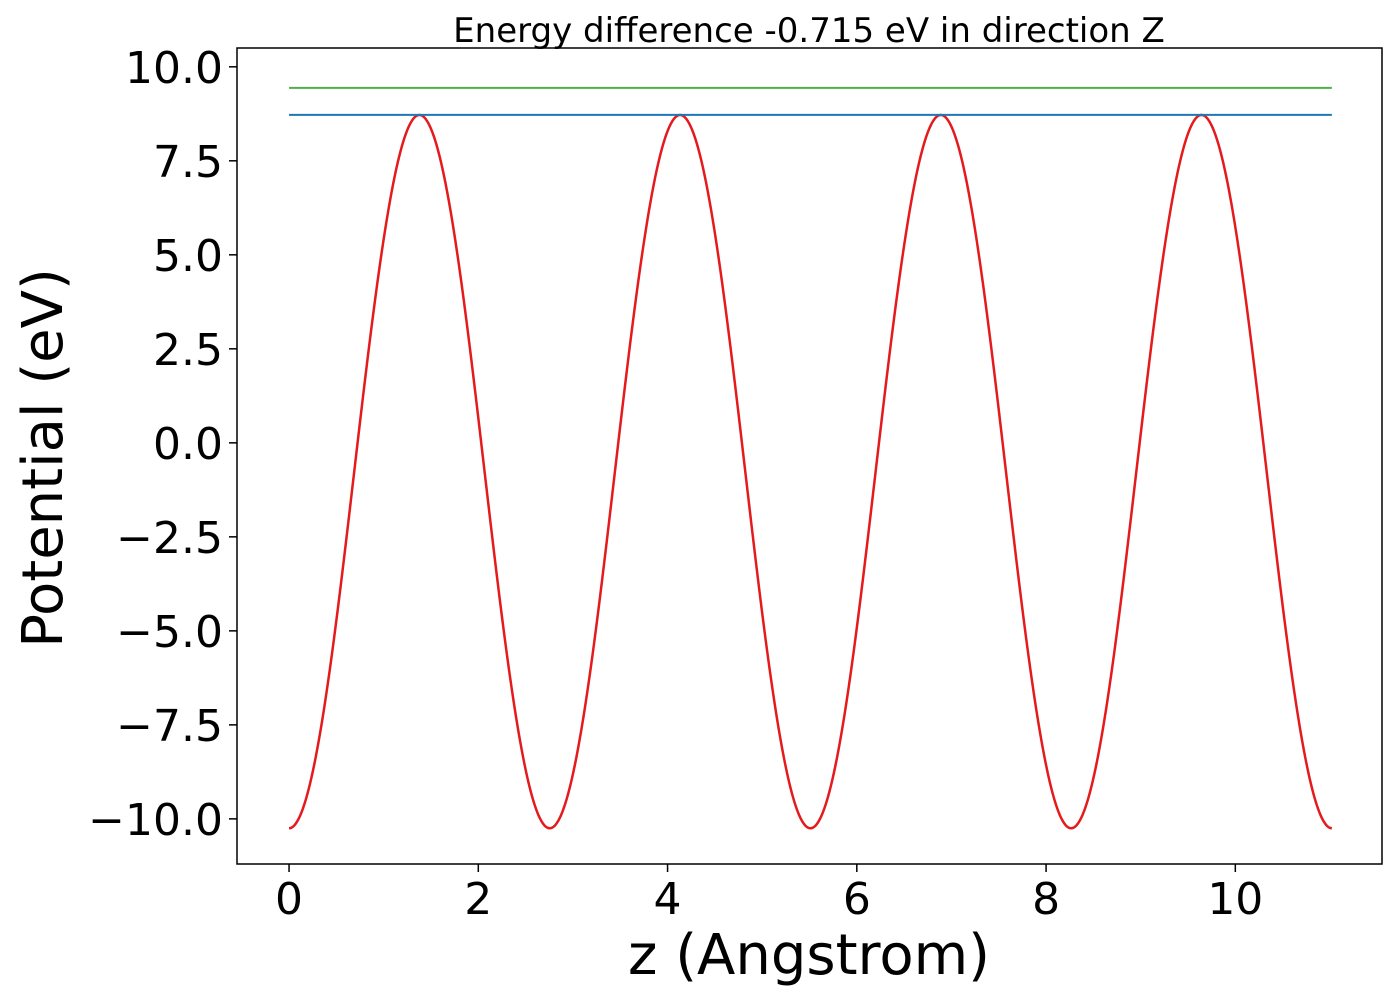  Describe the element at coordinates (668, 899) in the screenshot. I see `x-tick-label: 4` at that location.